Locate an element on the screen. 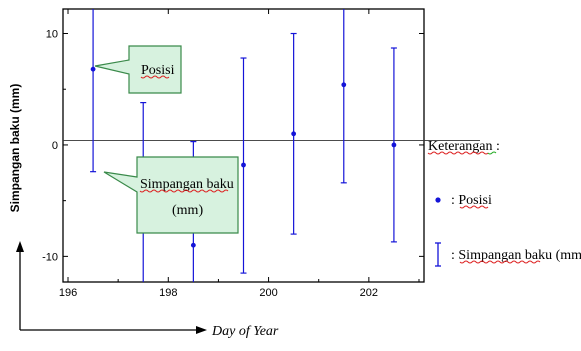 Image resolution: width=581 pixels, height=351 pixels. y-tick-label: 10 is located at coordinates (52, 35).